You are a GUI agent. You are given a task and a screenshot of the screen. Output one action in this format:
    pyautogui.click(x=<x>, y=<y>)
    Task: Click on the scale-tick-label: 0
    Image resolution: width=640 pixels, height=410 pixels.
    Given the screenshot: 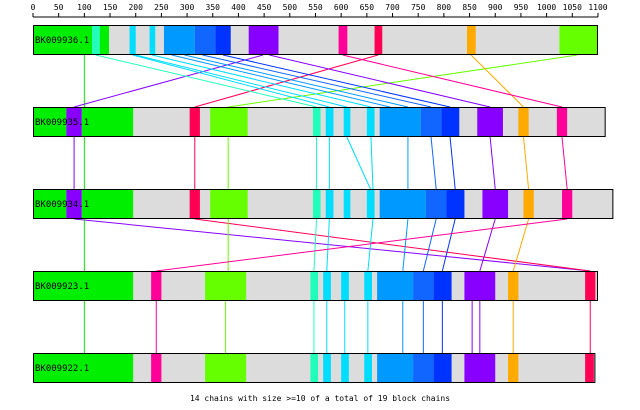 What is the action you would take?
    pyautogui.click(x=33, y=7)
    